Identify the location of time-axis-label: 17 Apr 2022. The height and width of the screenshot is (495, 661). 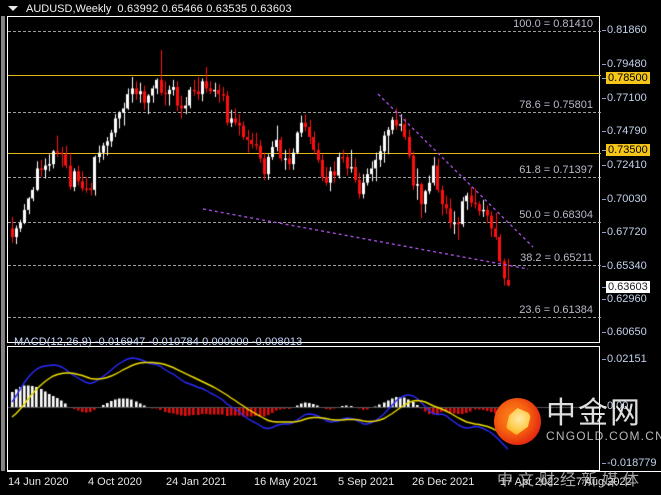
(530, 482).